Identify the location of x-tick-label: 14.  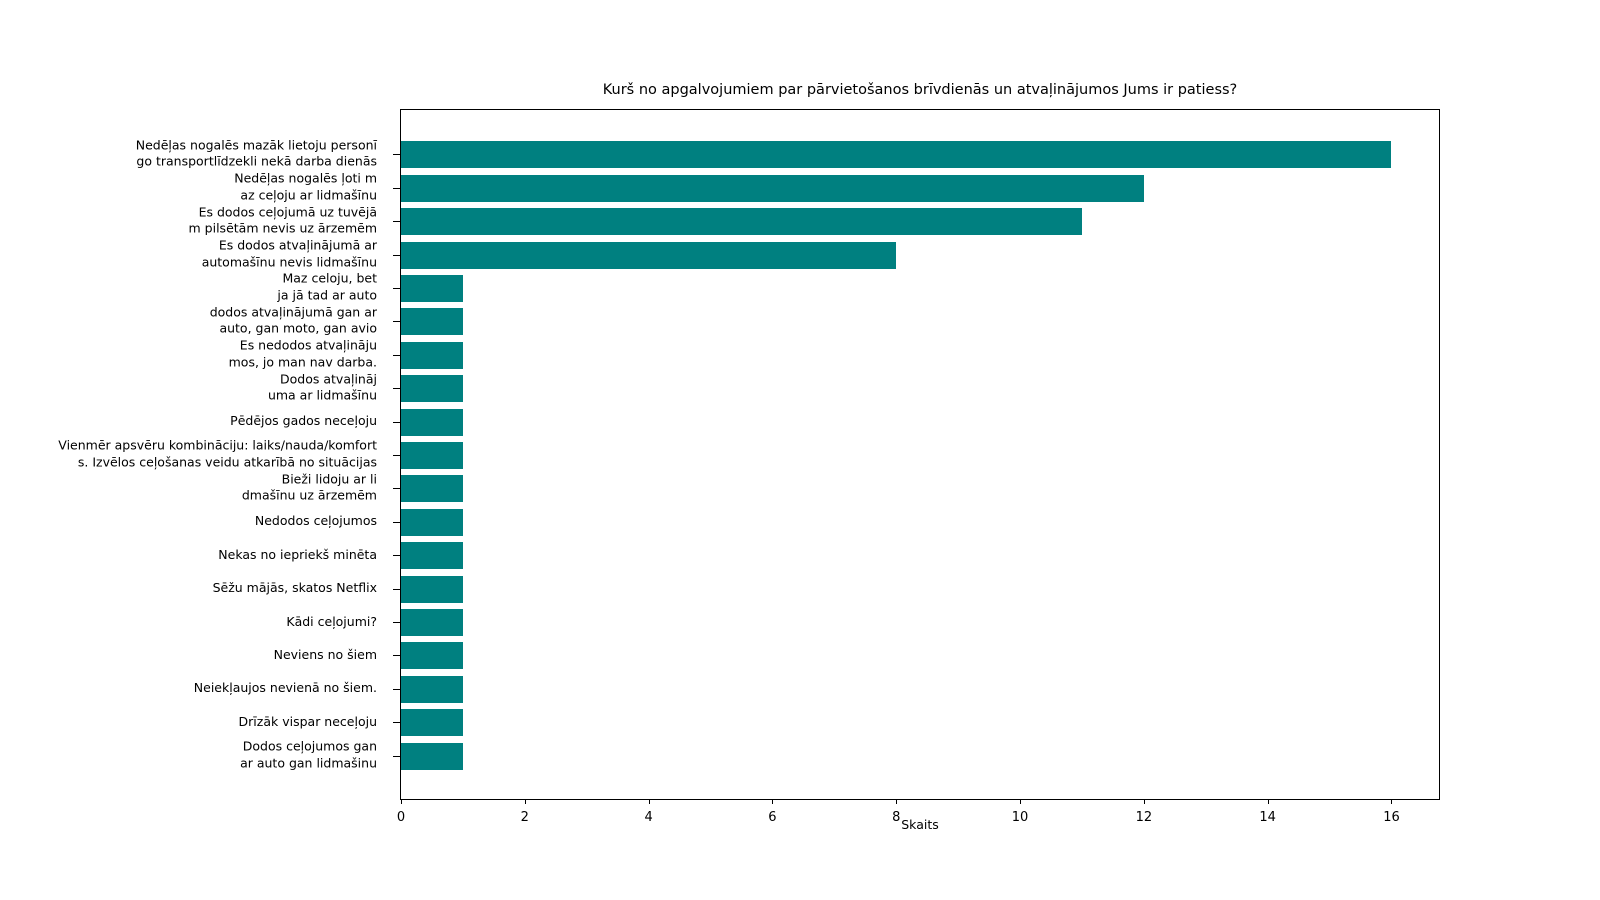
(1267, 817).